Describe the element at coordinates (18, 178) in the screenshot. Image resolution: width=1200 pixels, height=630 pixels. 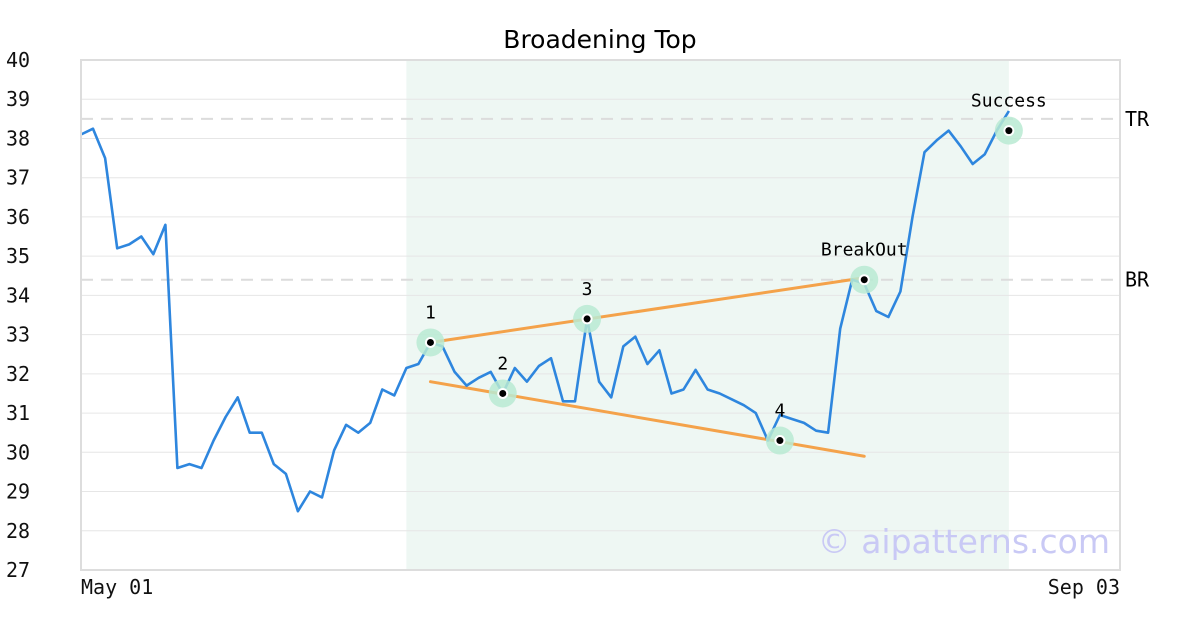
I see `y-tick-label-37: 37` at that location.